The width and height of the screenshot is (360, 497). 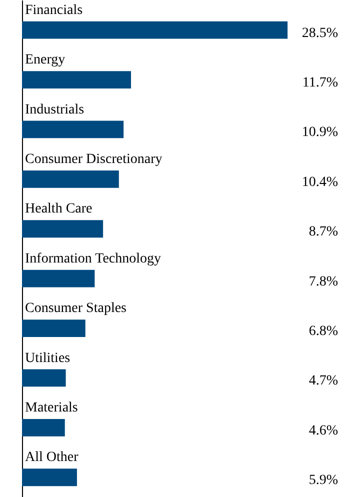 I want to click on y-tick-label: Information Technology, so click(x=93, y=258).